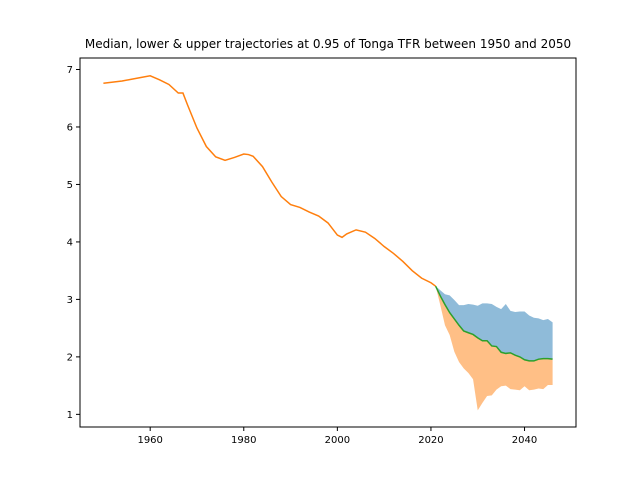 The width and height of the screenshot is (640, 480). I want to click on x-axis: 1960 1980 2000 2020 2040, so click(337, 436).